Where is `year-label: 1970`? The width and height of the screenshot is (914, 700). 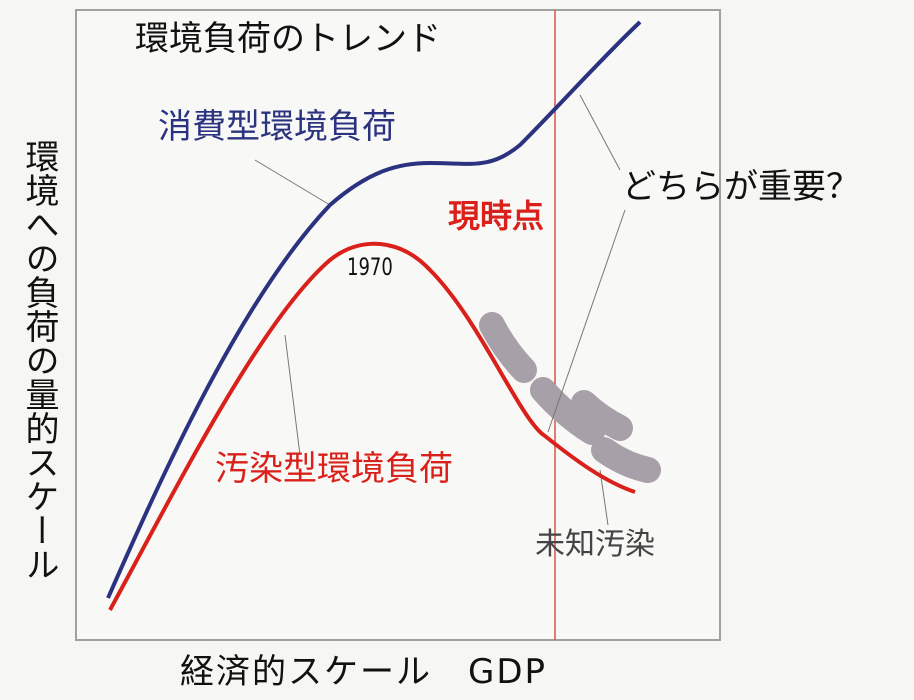 year-label: 1970 is located at coordinates (370, 267).